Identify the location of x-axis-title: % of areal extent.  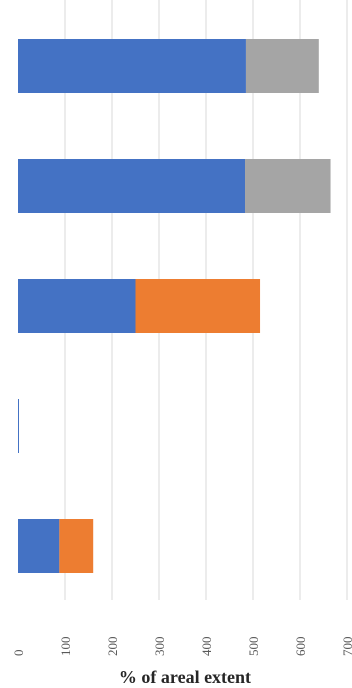
(185, 677).